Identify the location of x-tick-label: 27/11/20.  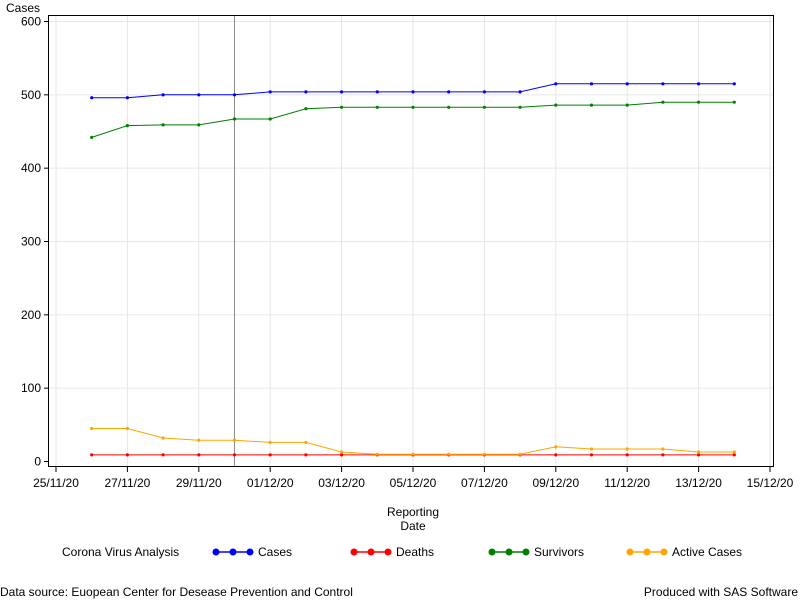
(127, 483).